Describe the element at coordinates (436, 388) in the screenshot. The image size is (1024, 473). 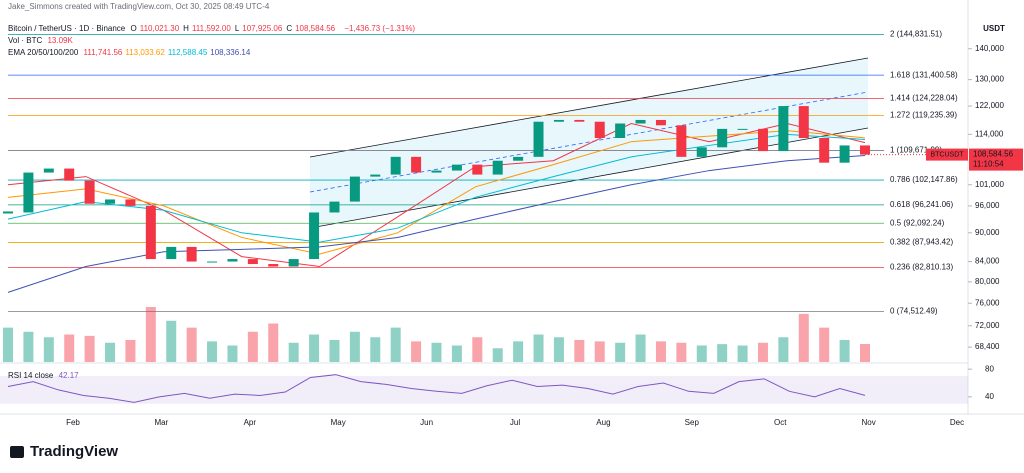
I see `rsi-line` at that location.